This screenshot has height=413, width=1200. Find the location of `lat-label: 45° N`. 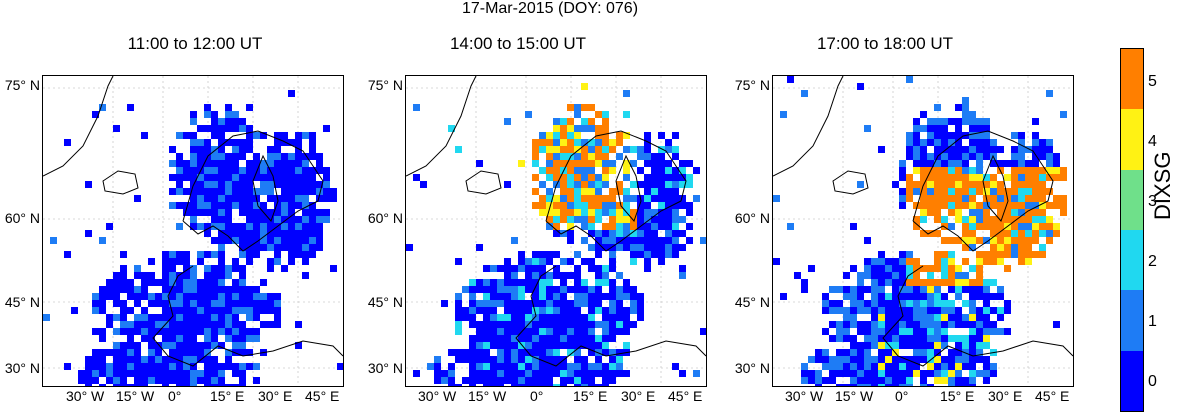

lat-label: 45° N is located at coordinates (752, 302).